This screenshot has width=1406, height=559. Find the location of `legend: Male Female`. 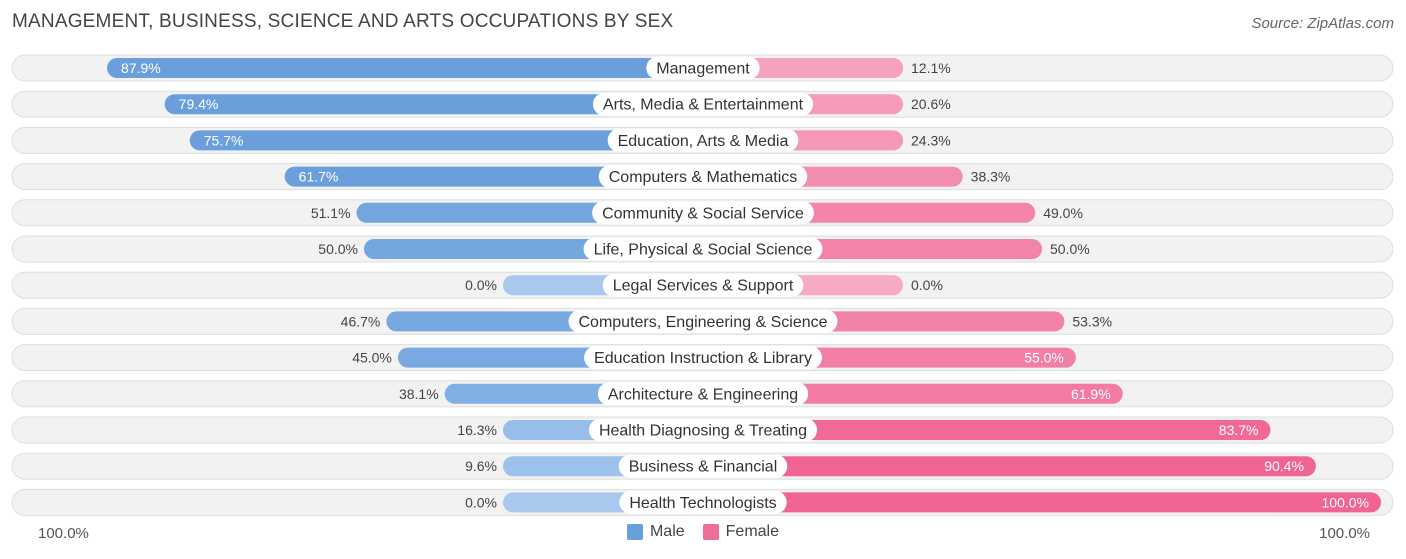

legend: Male Female is located at coordinates (703, 532).